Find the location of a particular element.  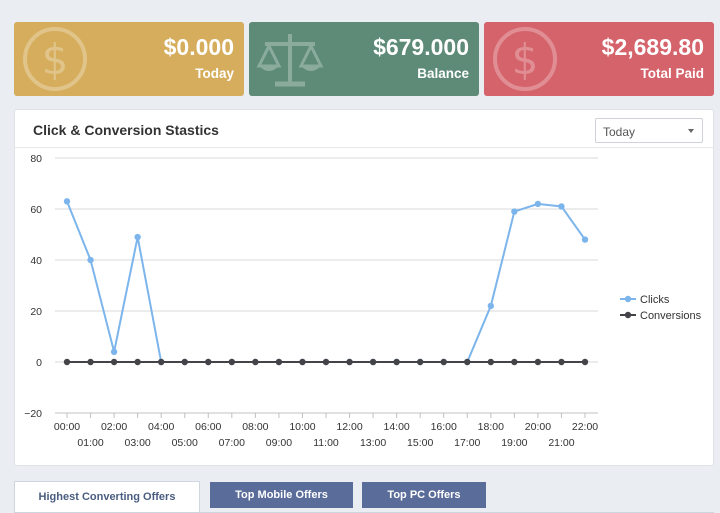

y-tick-label: 80 is located at coordinates (36, 159).